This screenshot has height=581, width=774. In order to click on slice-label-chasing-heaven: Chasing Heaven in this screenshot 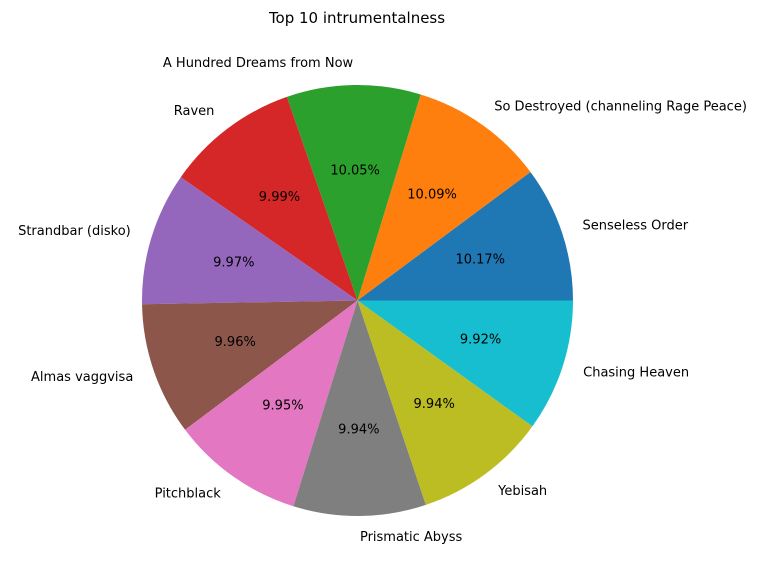, I will do `click(636, 373)`.